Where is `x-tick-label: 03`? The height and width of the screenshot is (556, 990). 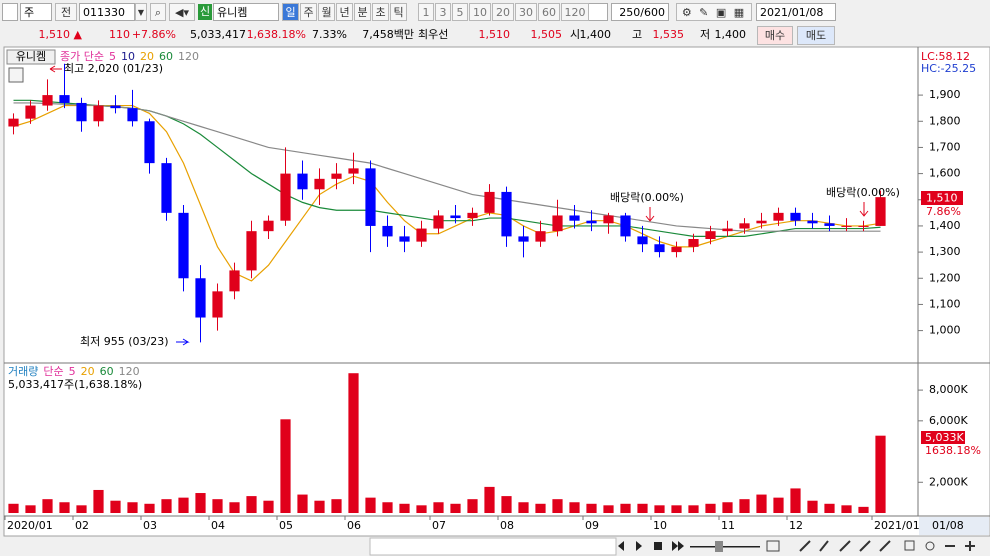
x-tick-label: 03 is located at coordinates (150, 525).